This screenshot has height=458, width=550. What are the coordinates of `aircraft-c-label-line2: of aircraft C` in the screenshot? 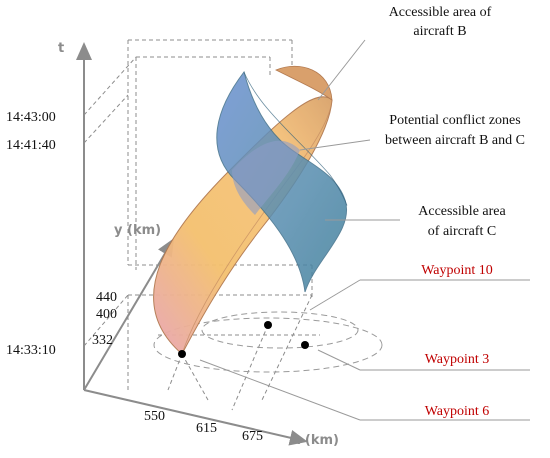 It's located at (462, 231).